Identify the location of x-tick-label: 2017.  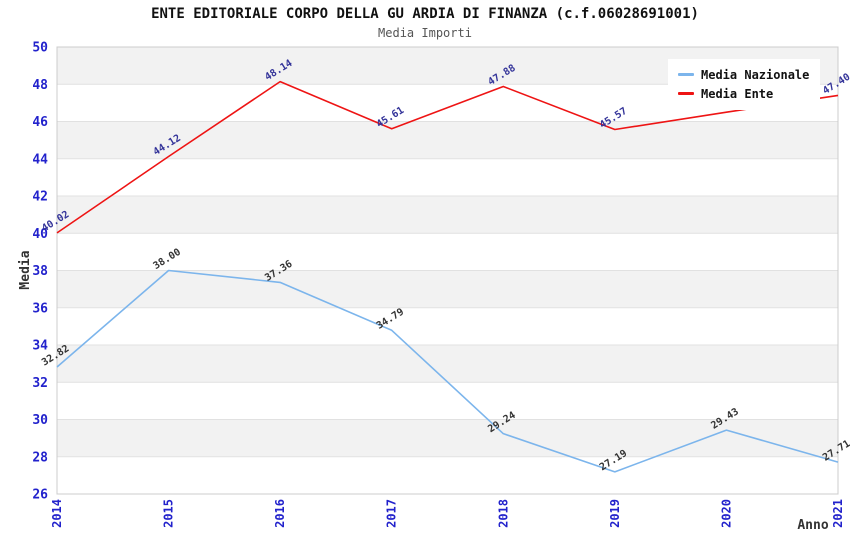
(392, 513).